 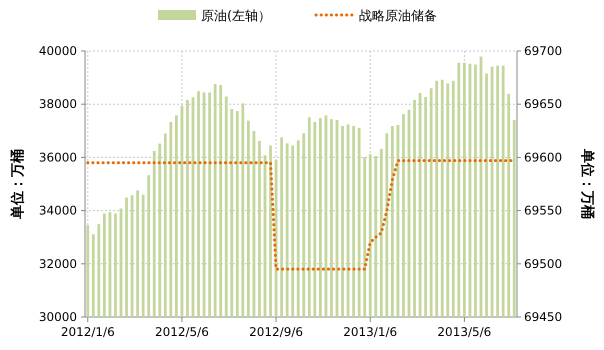 What do you see at coordinates (57, 104) in the screenshot?
I see `y-tick-label: 38000` at bounding box center [57, 104].